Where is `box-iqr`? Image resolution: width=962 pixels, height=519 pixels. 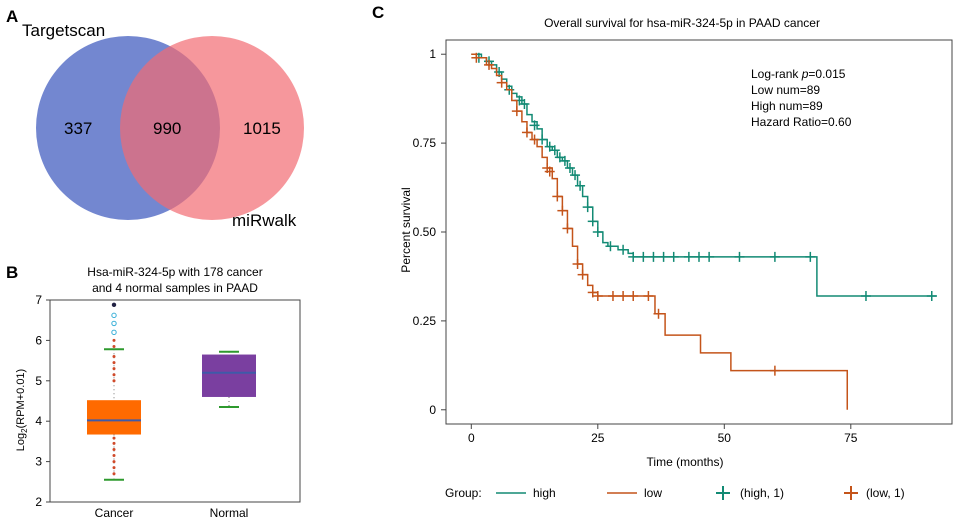
box-iqr is located at coordinates (114, 417).